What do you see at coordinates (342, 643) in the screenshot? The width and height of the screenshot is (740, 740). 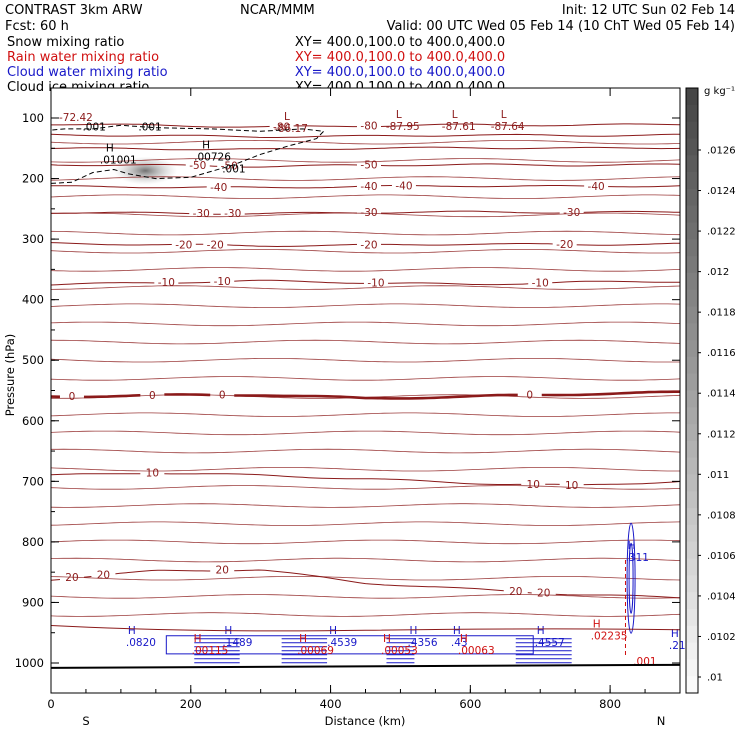 I see `cloud-water-max-value: .4539` at bounding box center [342, 643].